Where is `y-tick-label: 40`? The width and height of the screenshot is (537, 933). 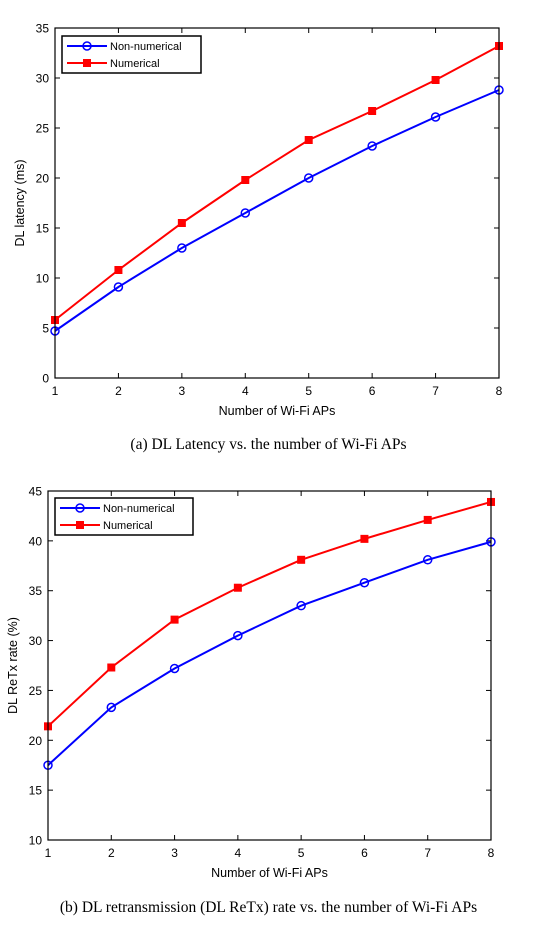 y-tick-label: 40 is located at coordinates (36, 541).